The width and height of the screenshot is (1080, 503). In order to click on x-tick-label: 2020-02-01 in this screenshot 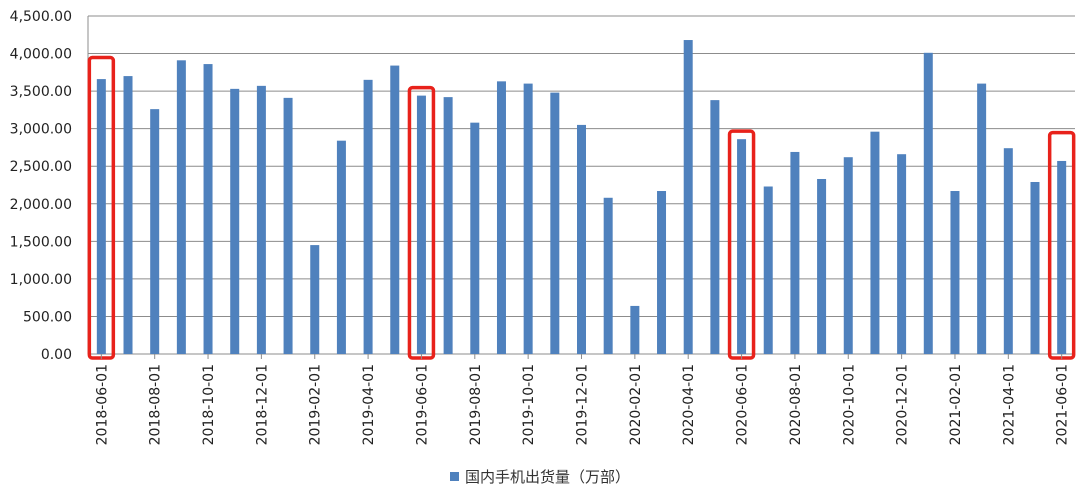, I will do `click(636, 404)`.